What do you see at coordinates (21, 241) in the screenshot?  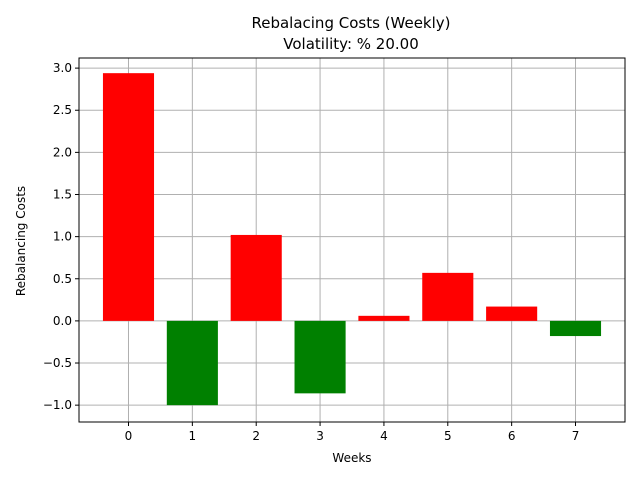 I see `y-axis-label: Rebalancing Costs` at bounding box center [21, 241].